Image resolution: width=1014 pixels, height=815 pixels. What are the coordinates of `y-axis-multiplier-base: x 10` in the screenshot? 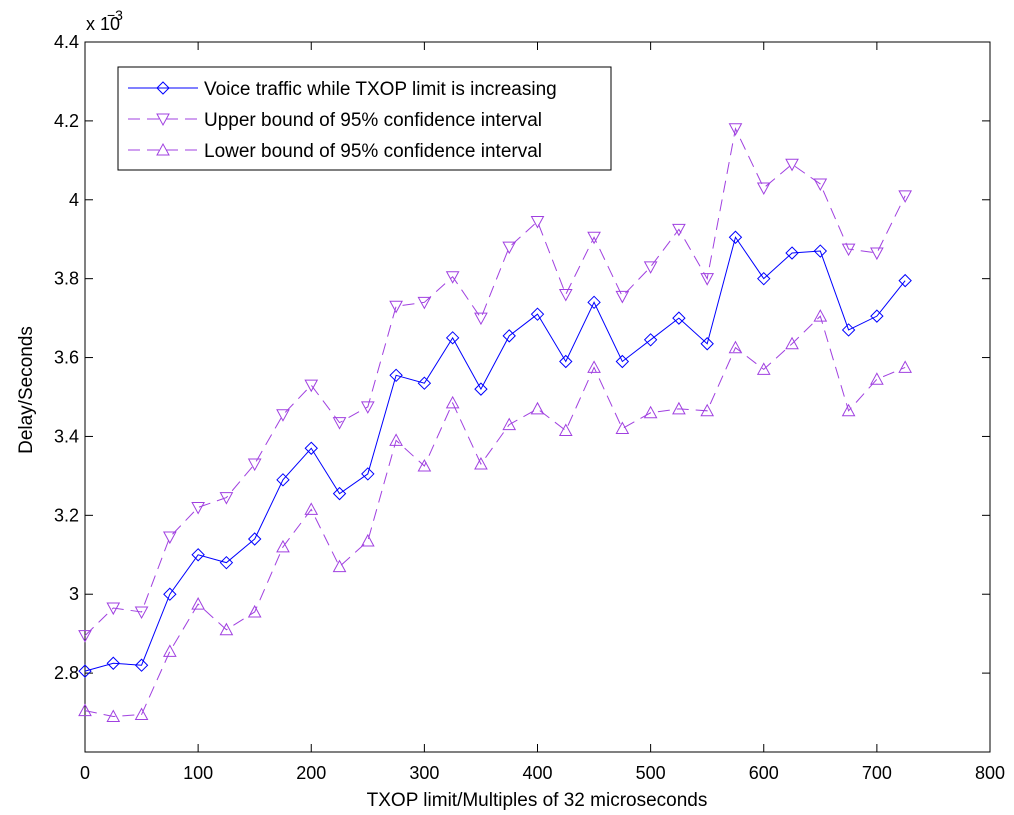 It's located at (103, 24).